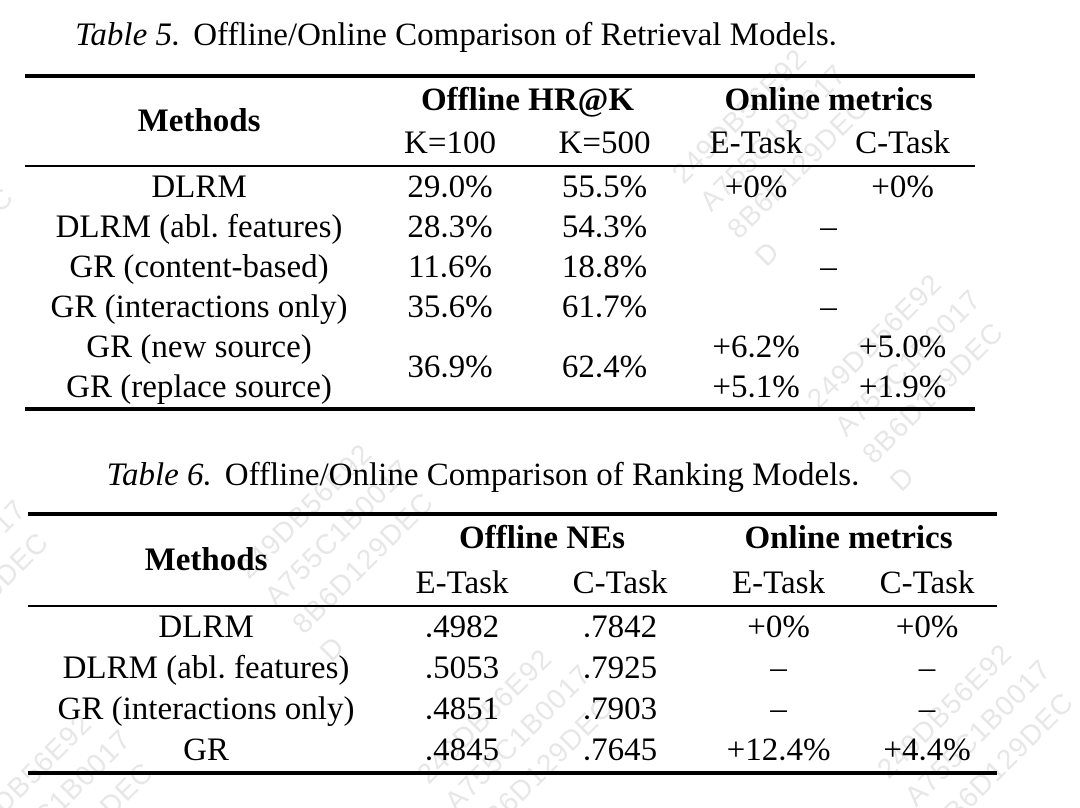  Describe the element at coordinates (450, 306) in the screenshot. I see `value-cell: 35.6%` at that location.